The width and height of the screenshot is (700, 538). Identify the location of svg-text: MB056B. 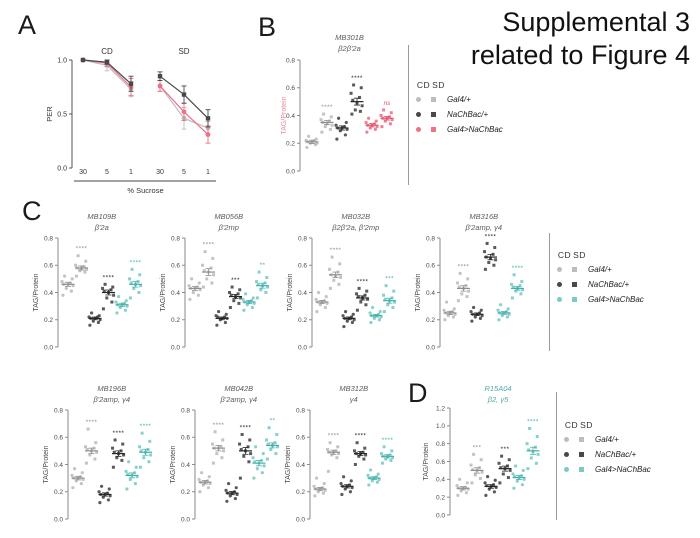
(228, 216).